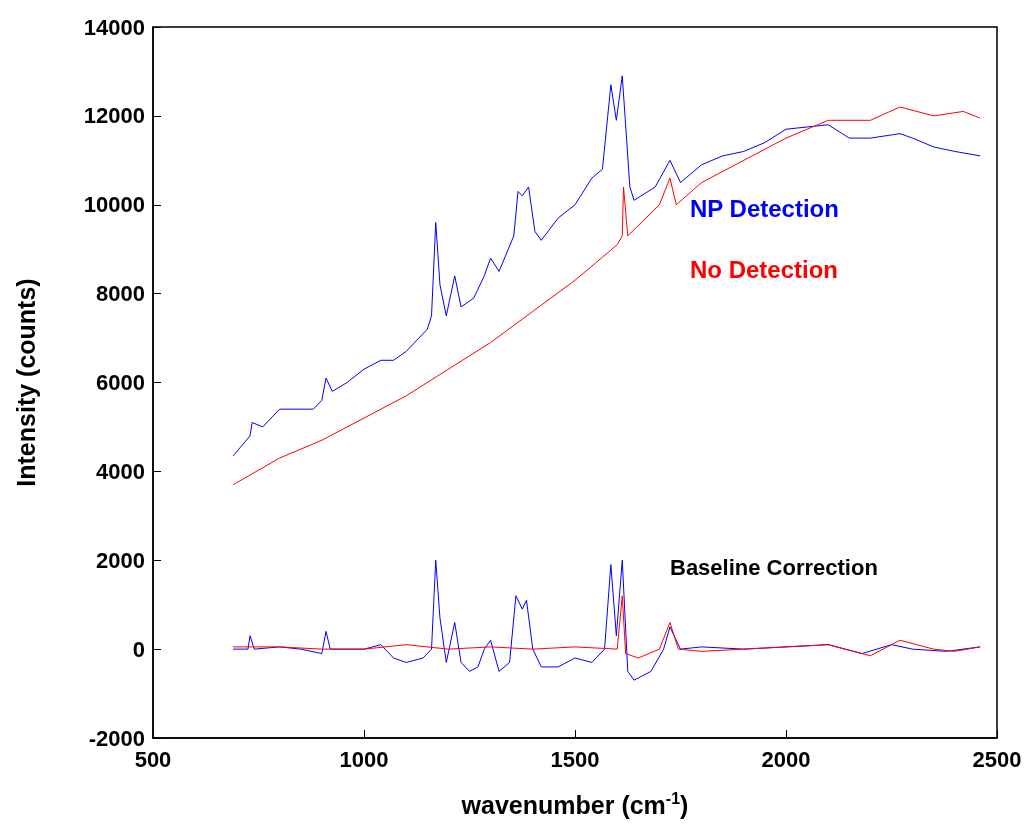 The image size is (1032, 829). Describe the element at coordinates (606, 627) in the screenshot. I see `line-series` at that location.